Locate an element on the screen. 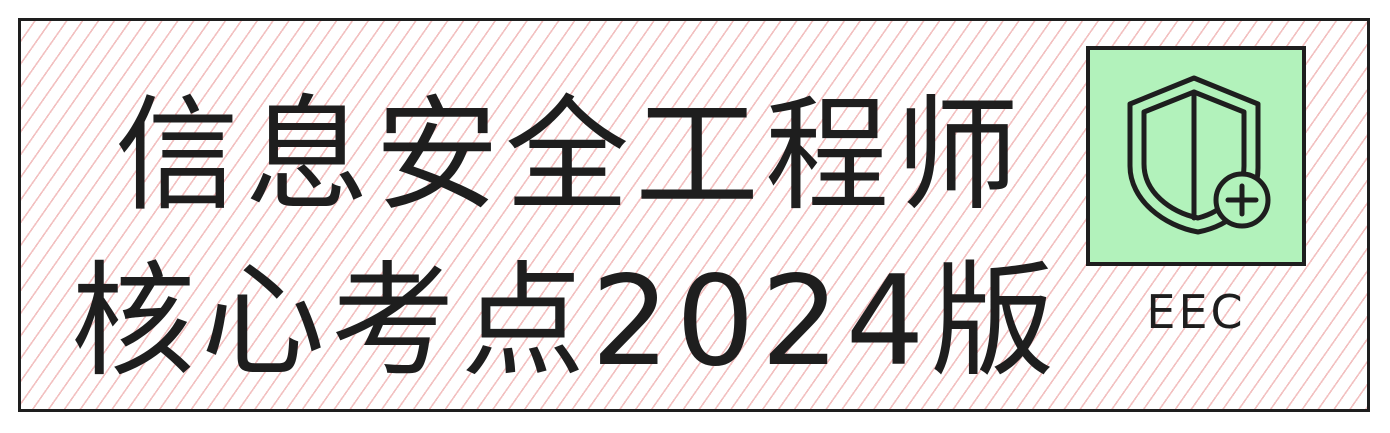 This screenshot has width=1390, height=433. logo-badge is located at coordinates (1196, 156).